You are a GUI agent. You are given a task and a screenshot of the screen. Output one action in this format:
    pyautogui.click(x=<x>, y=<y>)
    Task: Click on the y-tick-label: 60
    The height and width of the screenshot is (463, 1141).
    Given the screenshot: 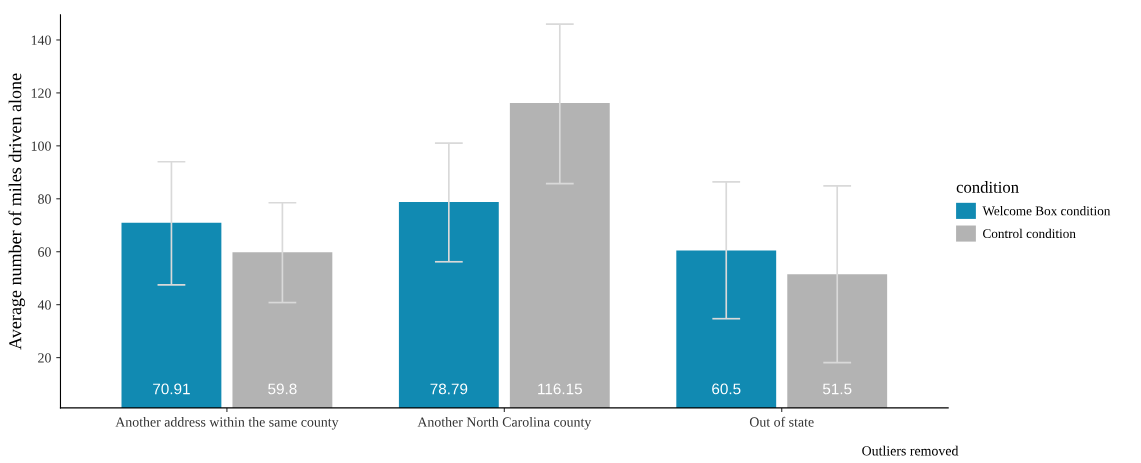 What is the action you would take?
    pyautogui.click(x=44, y=252)
    